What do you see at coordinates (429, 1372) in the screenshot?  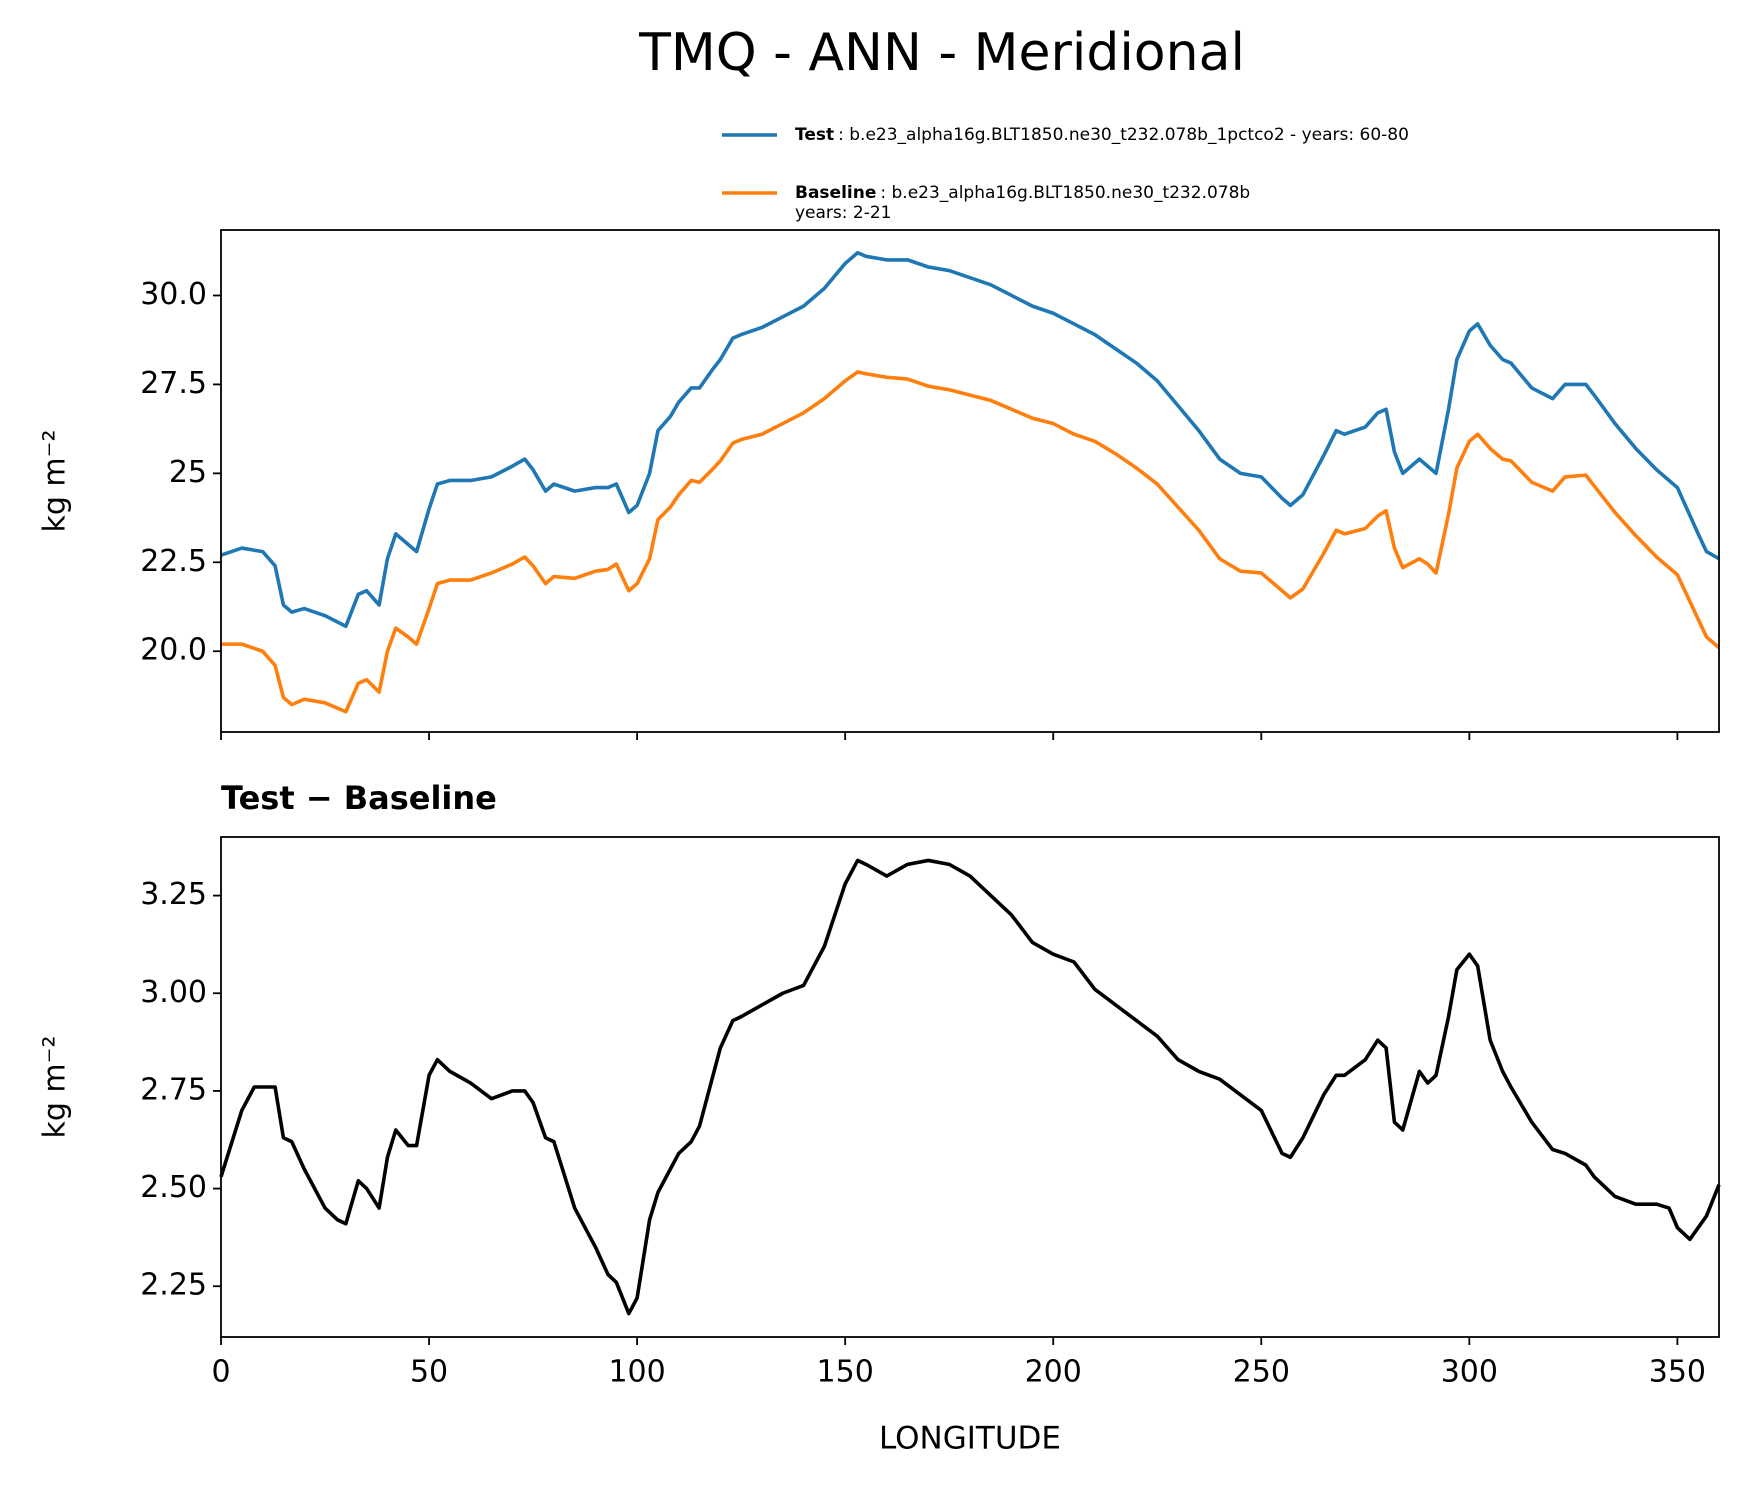 I see `x-tick-label: 50` at bounding box center [429, 1372].